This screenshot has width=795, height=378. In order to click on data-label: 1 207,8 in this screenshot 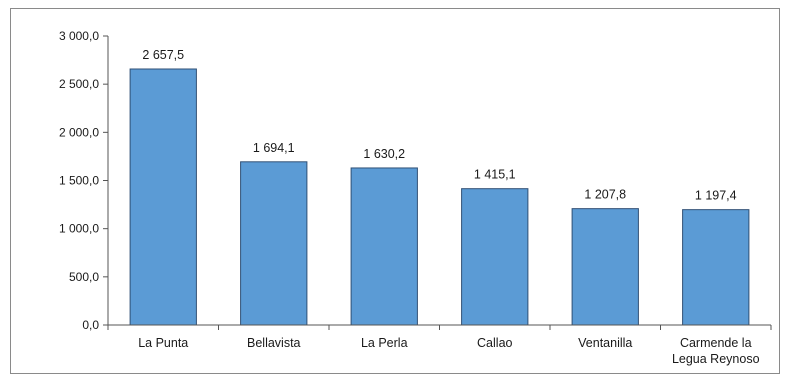, I will do `click(605, 195)`.